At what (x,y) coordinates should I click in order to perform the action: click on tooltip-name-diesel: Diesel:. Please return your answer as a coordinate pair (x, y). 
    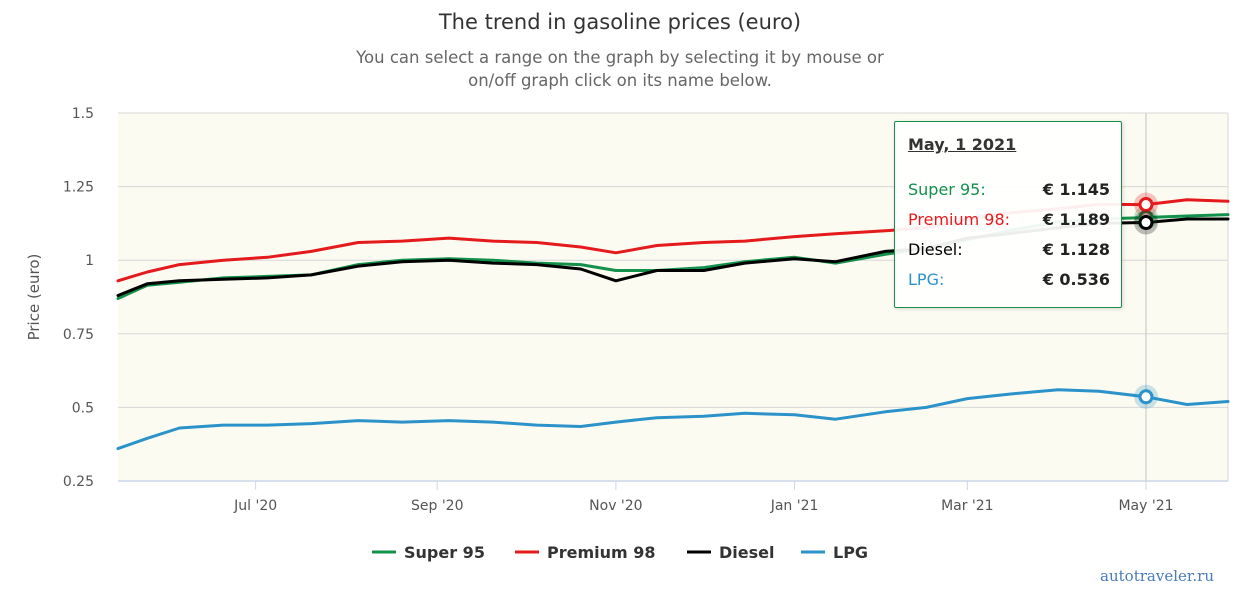
    Looking at the image, I should click on (935, 249).